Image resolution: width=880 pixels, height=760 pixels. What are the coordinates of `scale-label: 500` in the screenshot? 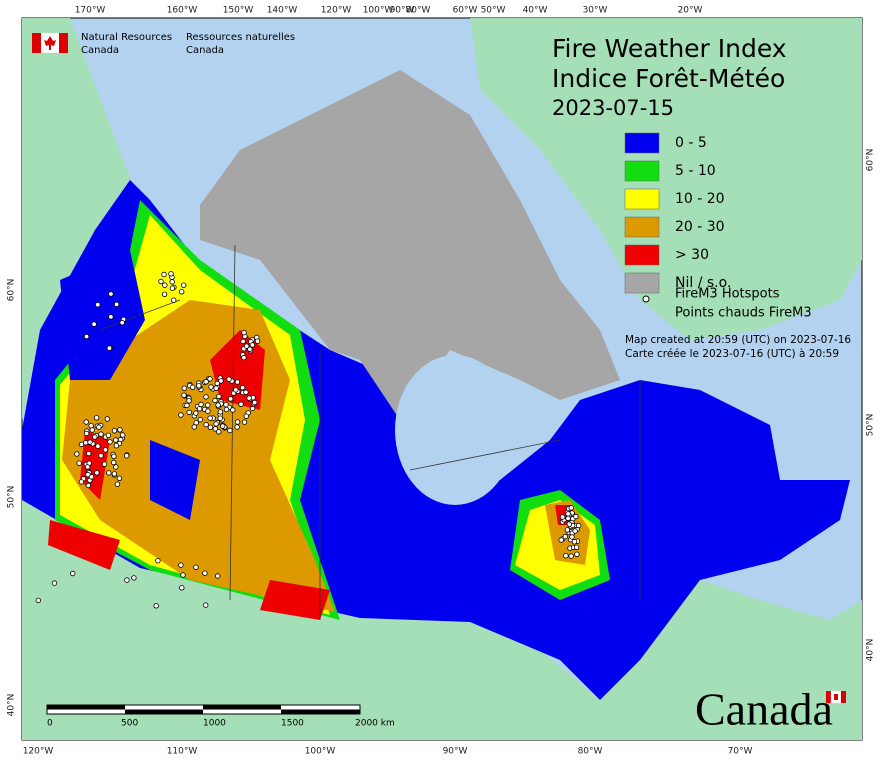 It's located at (129, 724).